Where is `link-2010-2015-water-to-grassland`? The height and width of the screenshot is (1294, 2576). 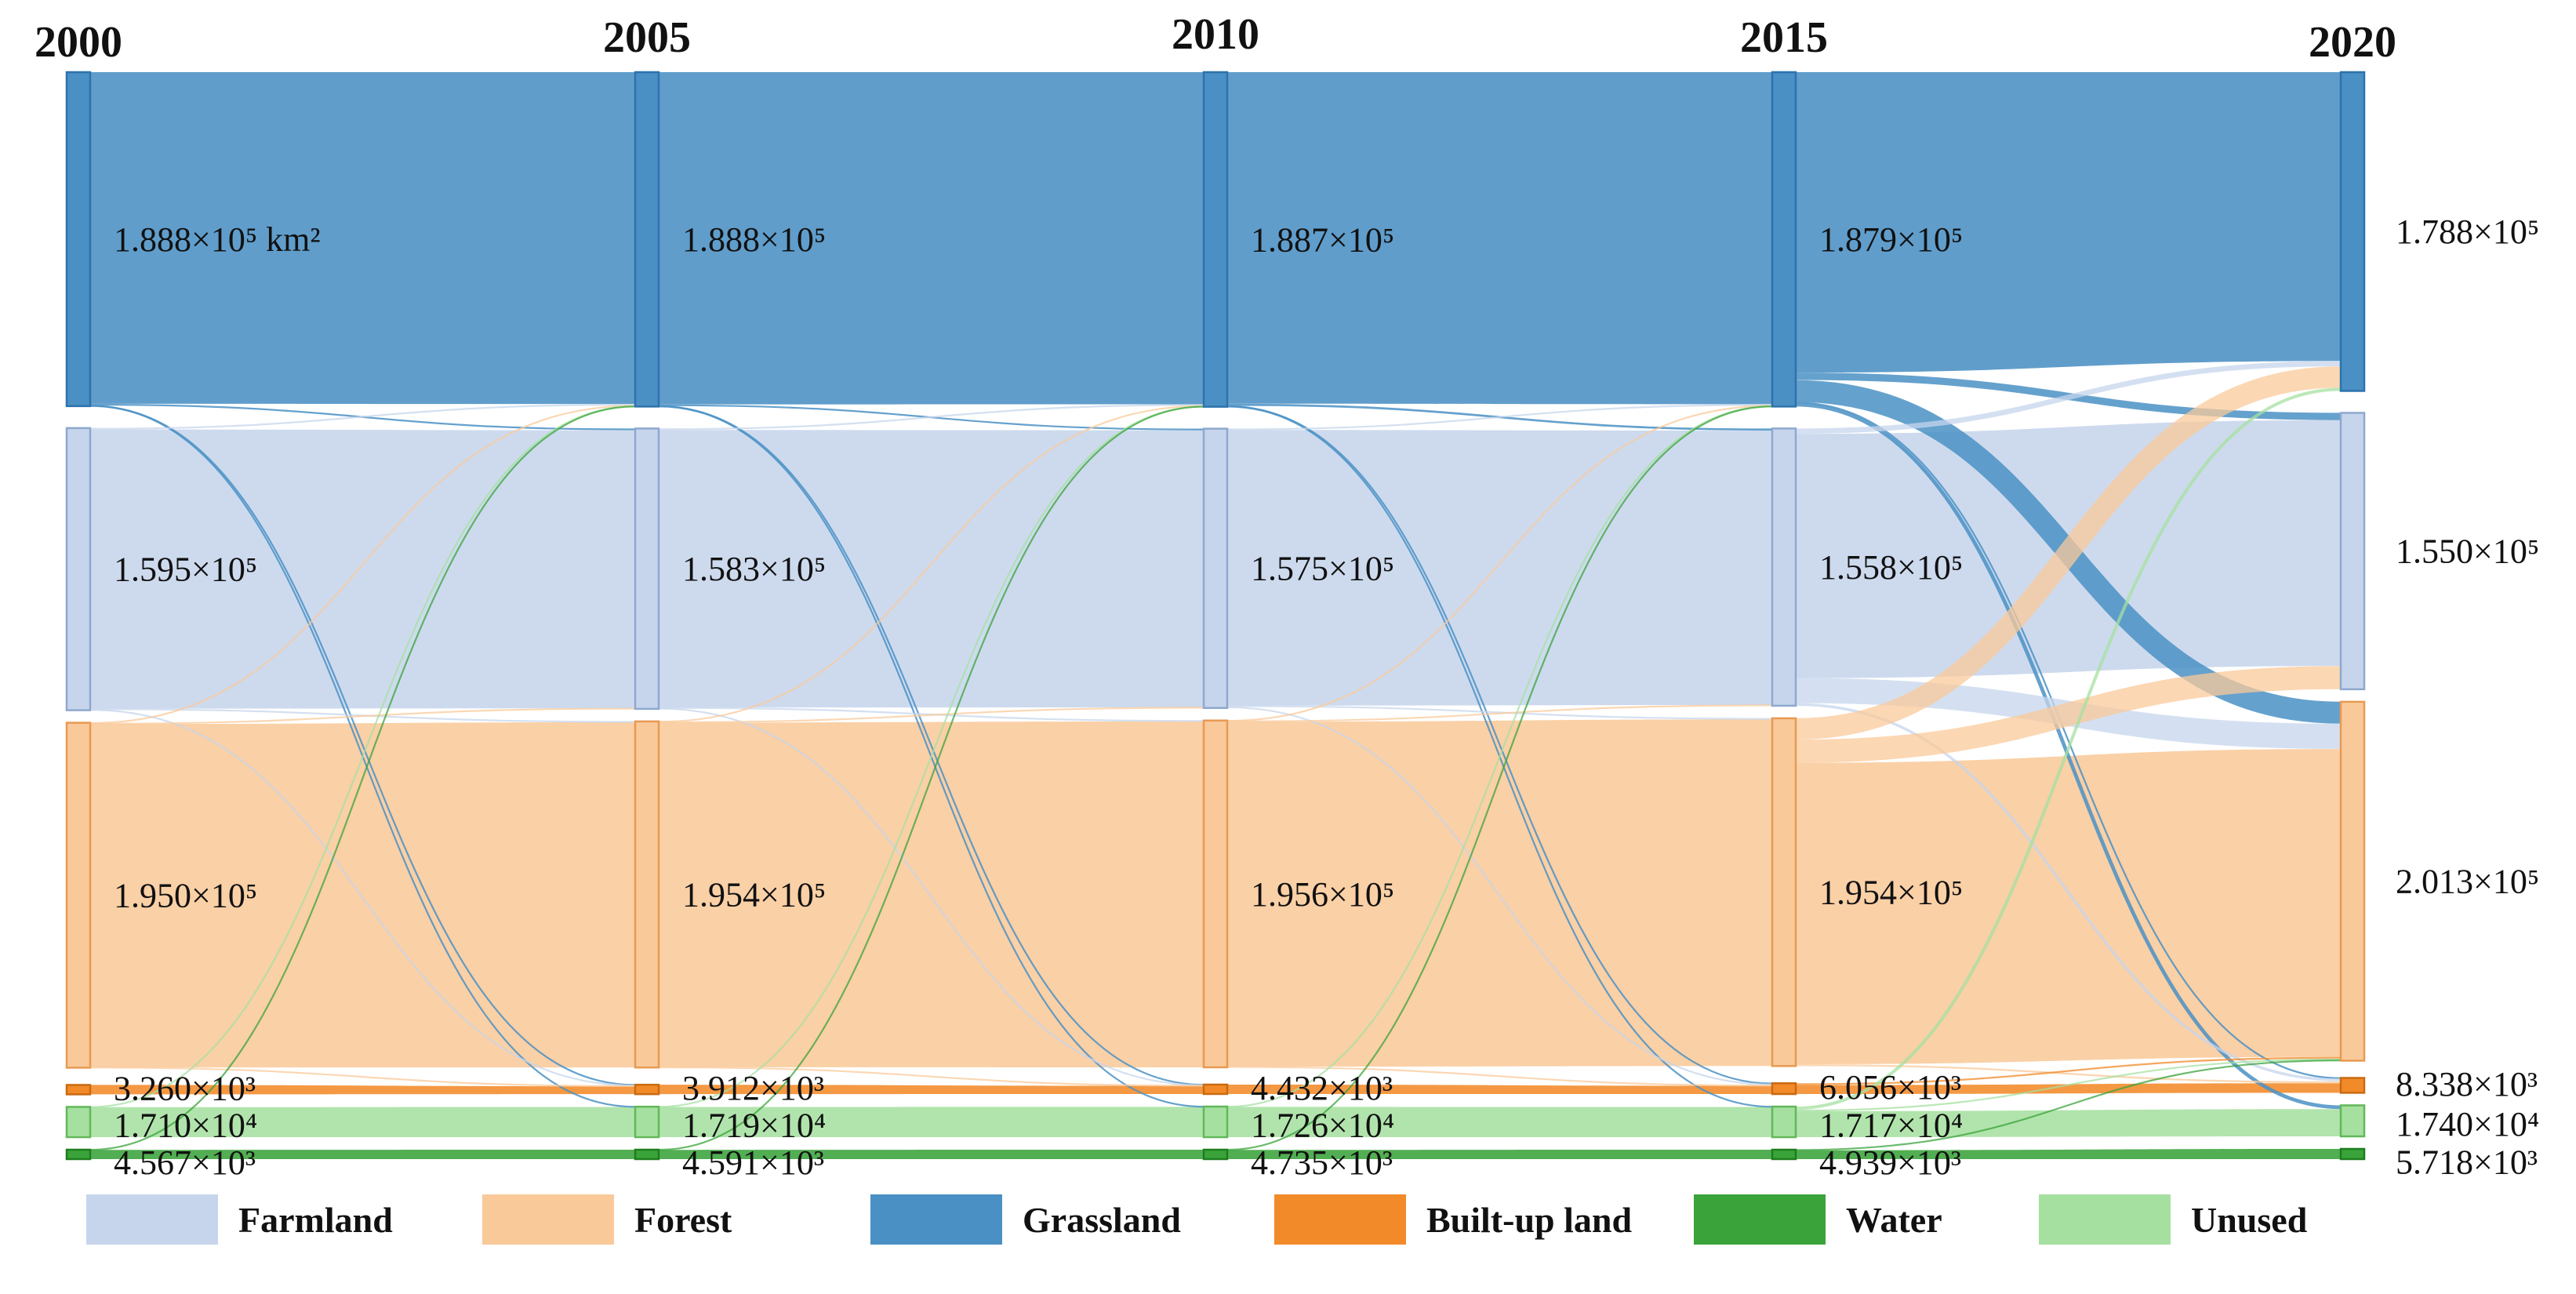 link-2010-2015-water-to-grassland is located at coordinates (1499, 778).